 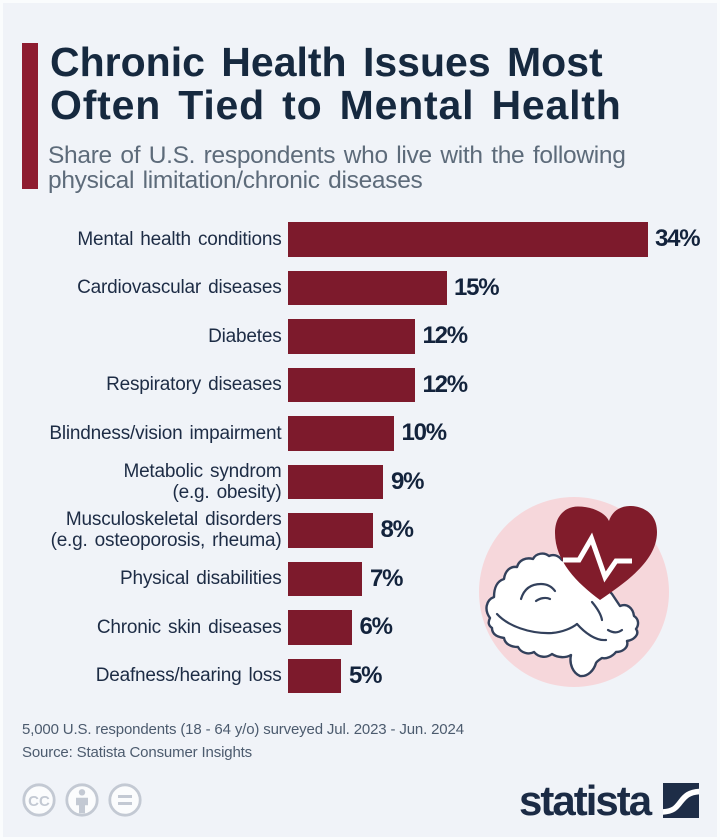 I want to click on svg-text: CC, so click(x=39, y=801).